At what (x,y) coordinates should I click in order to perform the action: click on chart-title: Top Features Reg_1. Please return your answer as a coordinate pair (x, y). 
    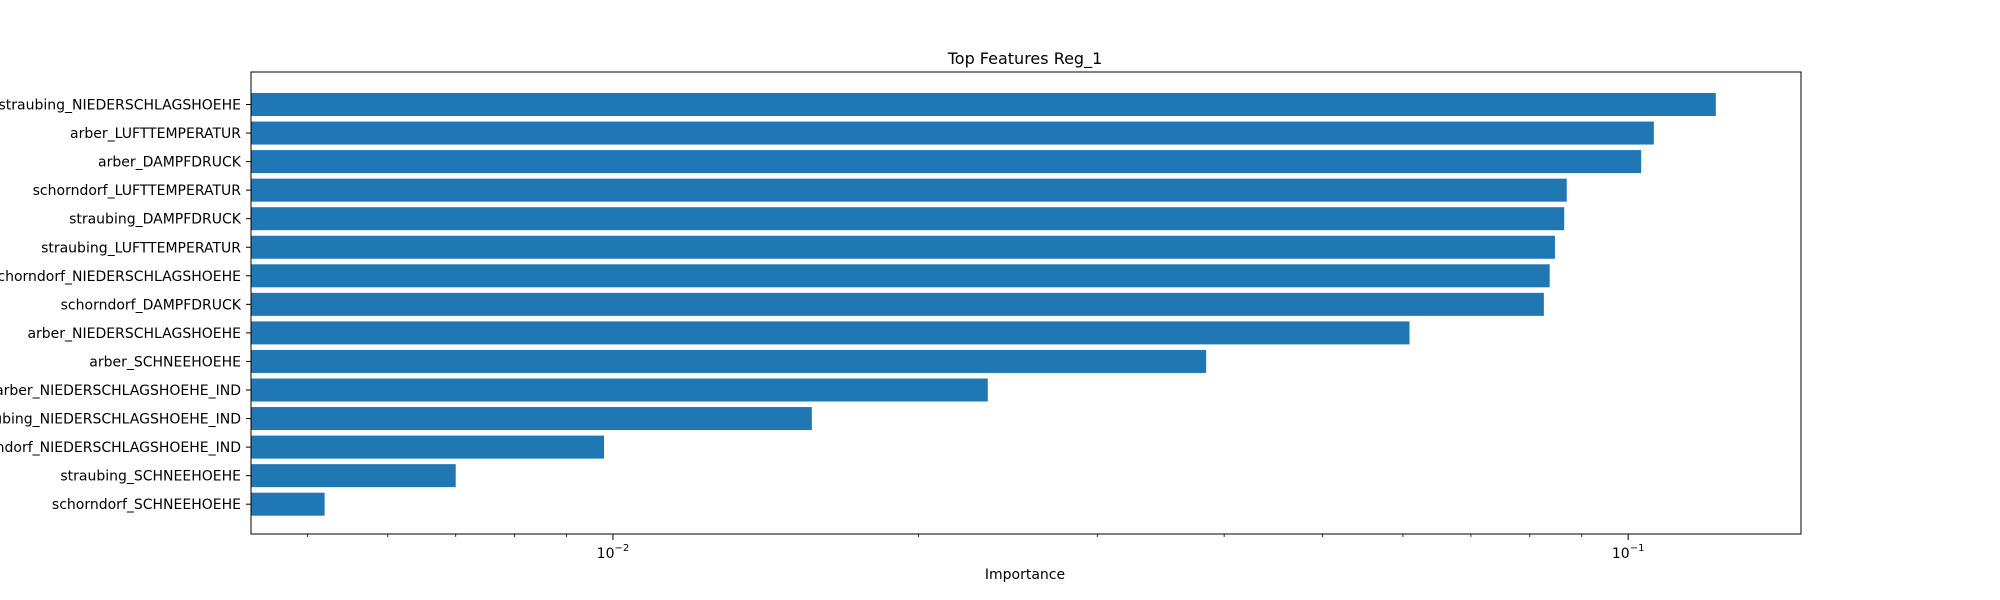
    Looking at the image, I should click on (1025, 59).